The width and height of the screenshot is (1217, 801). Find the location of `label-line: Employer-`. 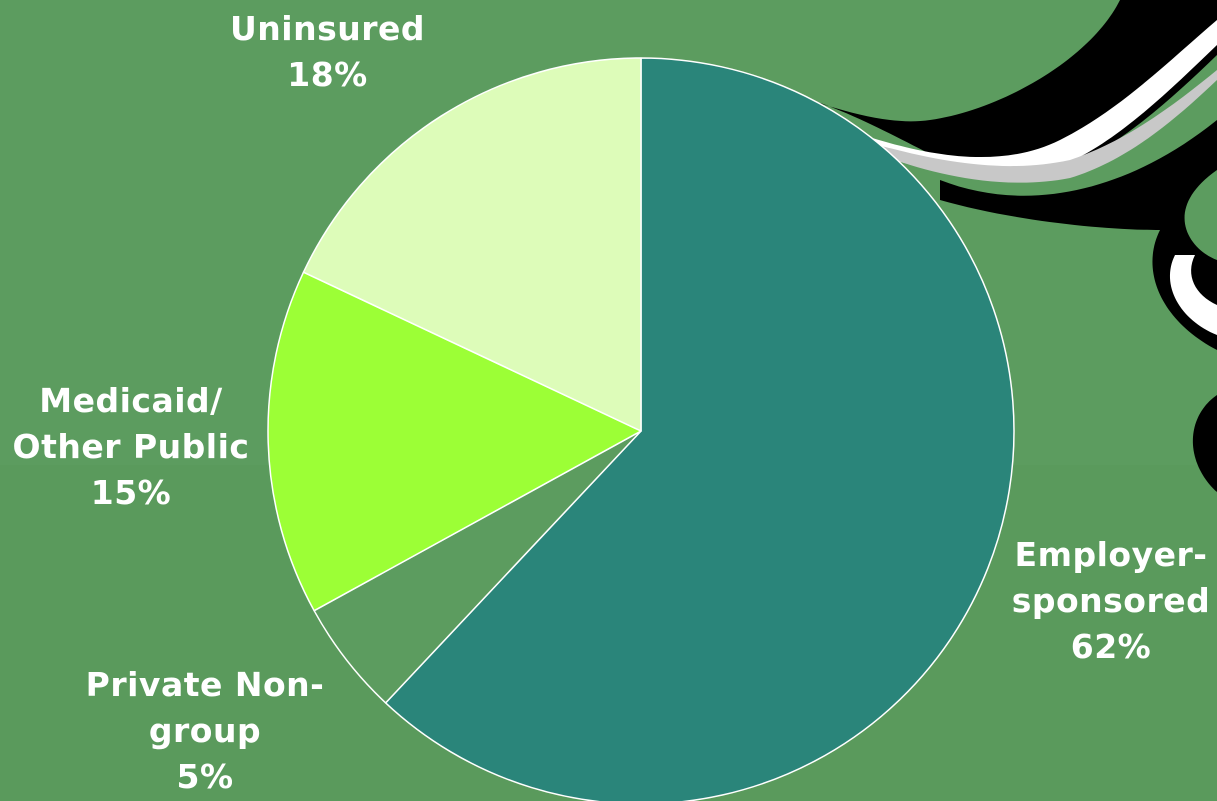

label-line: Employer- is located at coordinates (1111, 554).